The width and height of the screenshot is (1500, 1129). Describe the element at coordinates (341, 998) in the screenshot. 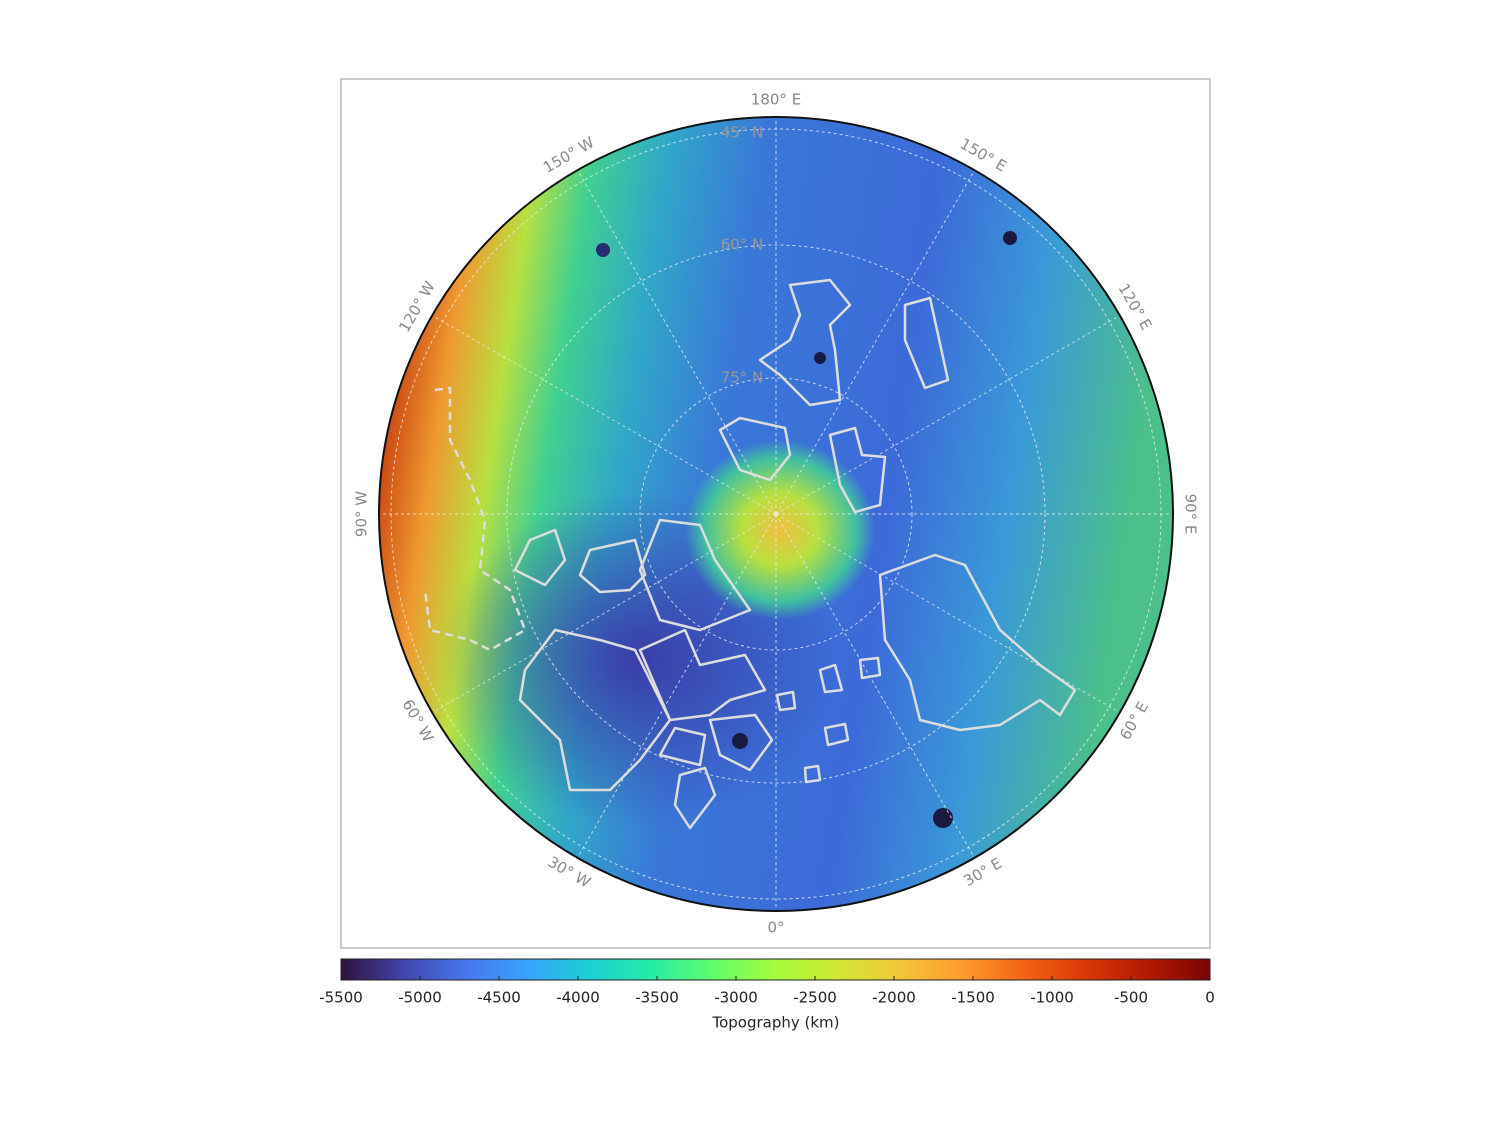

I see `colorbar-tick-label: -5500` at that location.